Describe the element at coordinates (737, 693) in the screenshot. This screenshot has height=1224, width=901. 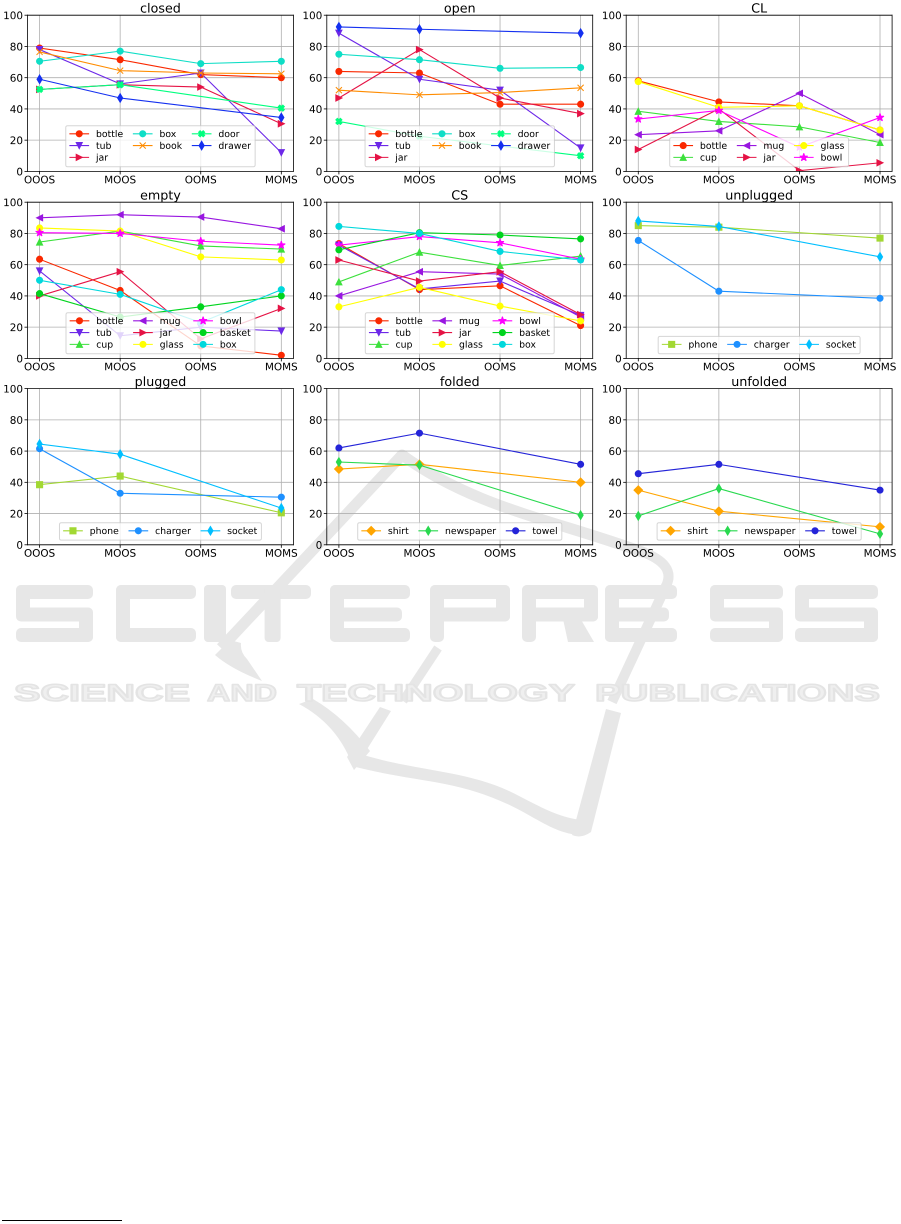
I see `svg-text: PUBLICATIONS` at that location.